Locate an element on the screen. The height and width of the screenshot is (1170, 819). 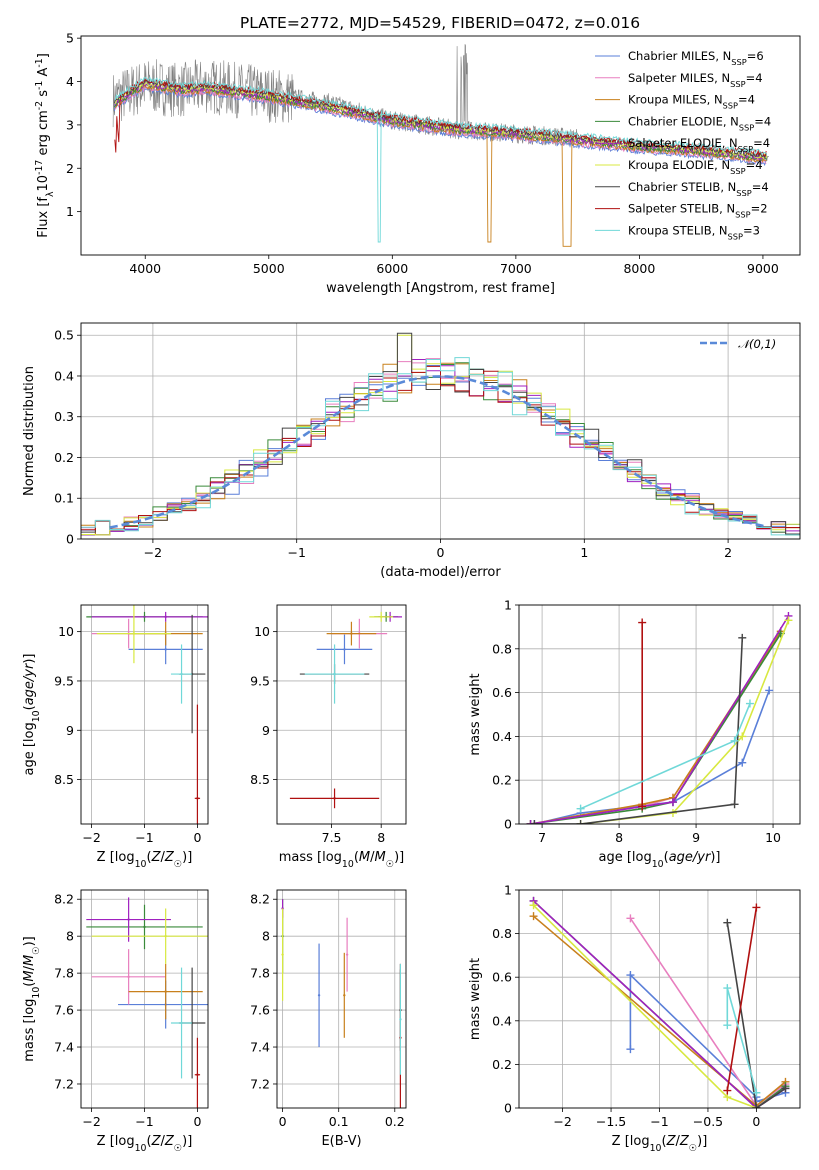
mass-vs-EBV-ytick-label: 7.8 is located at coordinates (260, 973).